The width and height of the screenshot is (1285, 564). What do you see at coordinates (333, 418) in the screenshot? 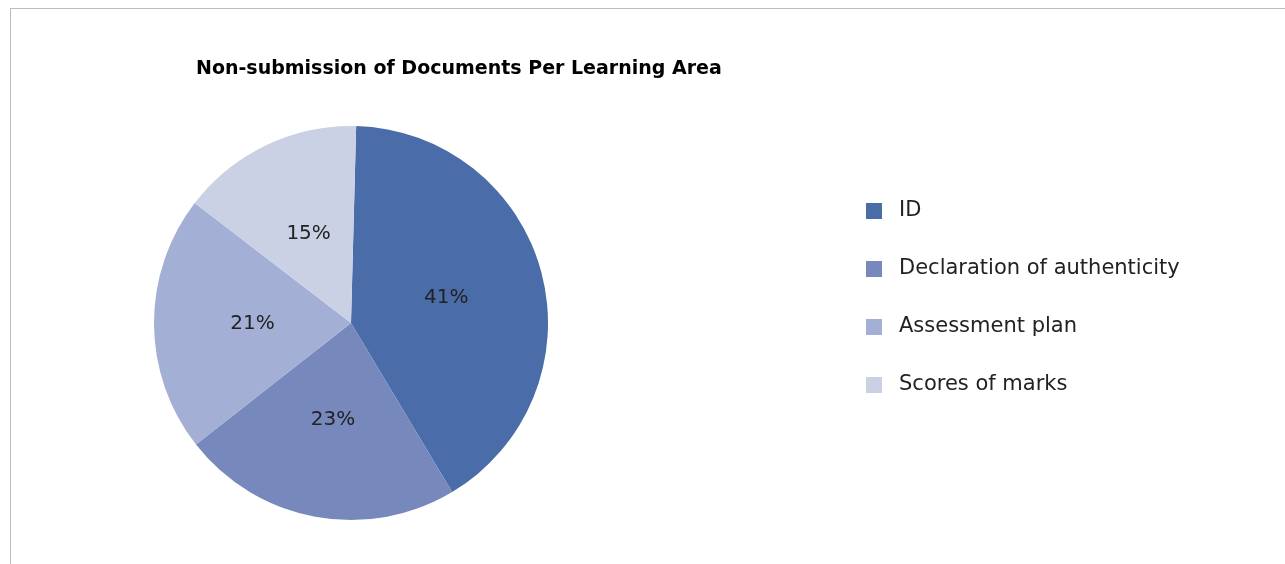
I see `data-label: 23%` at bounding box center [333, 418].